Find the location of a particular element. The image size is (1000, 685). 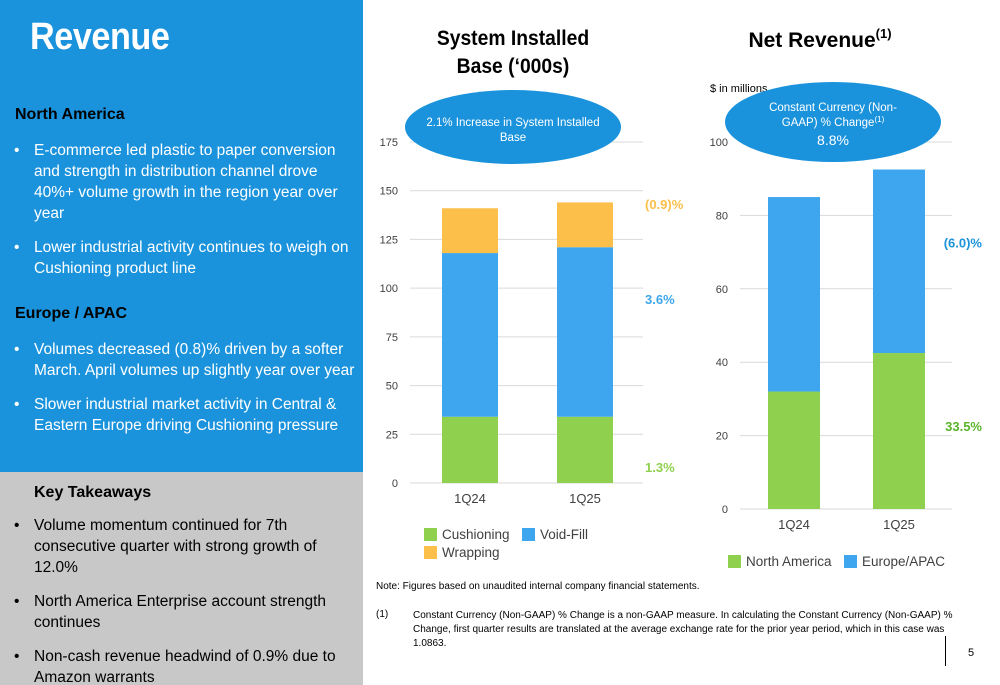

north-america-heading: North America is located at coordinates (70, 114).